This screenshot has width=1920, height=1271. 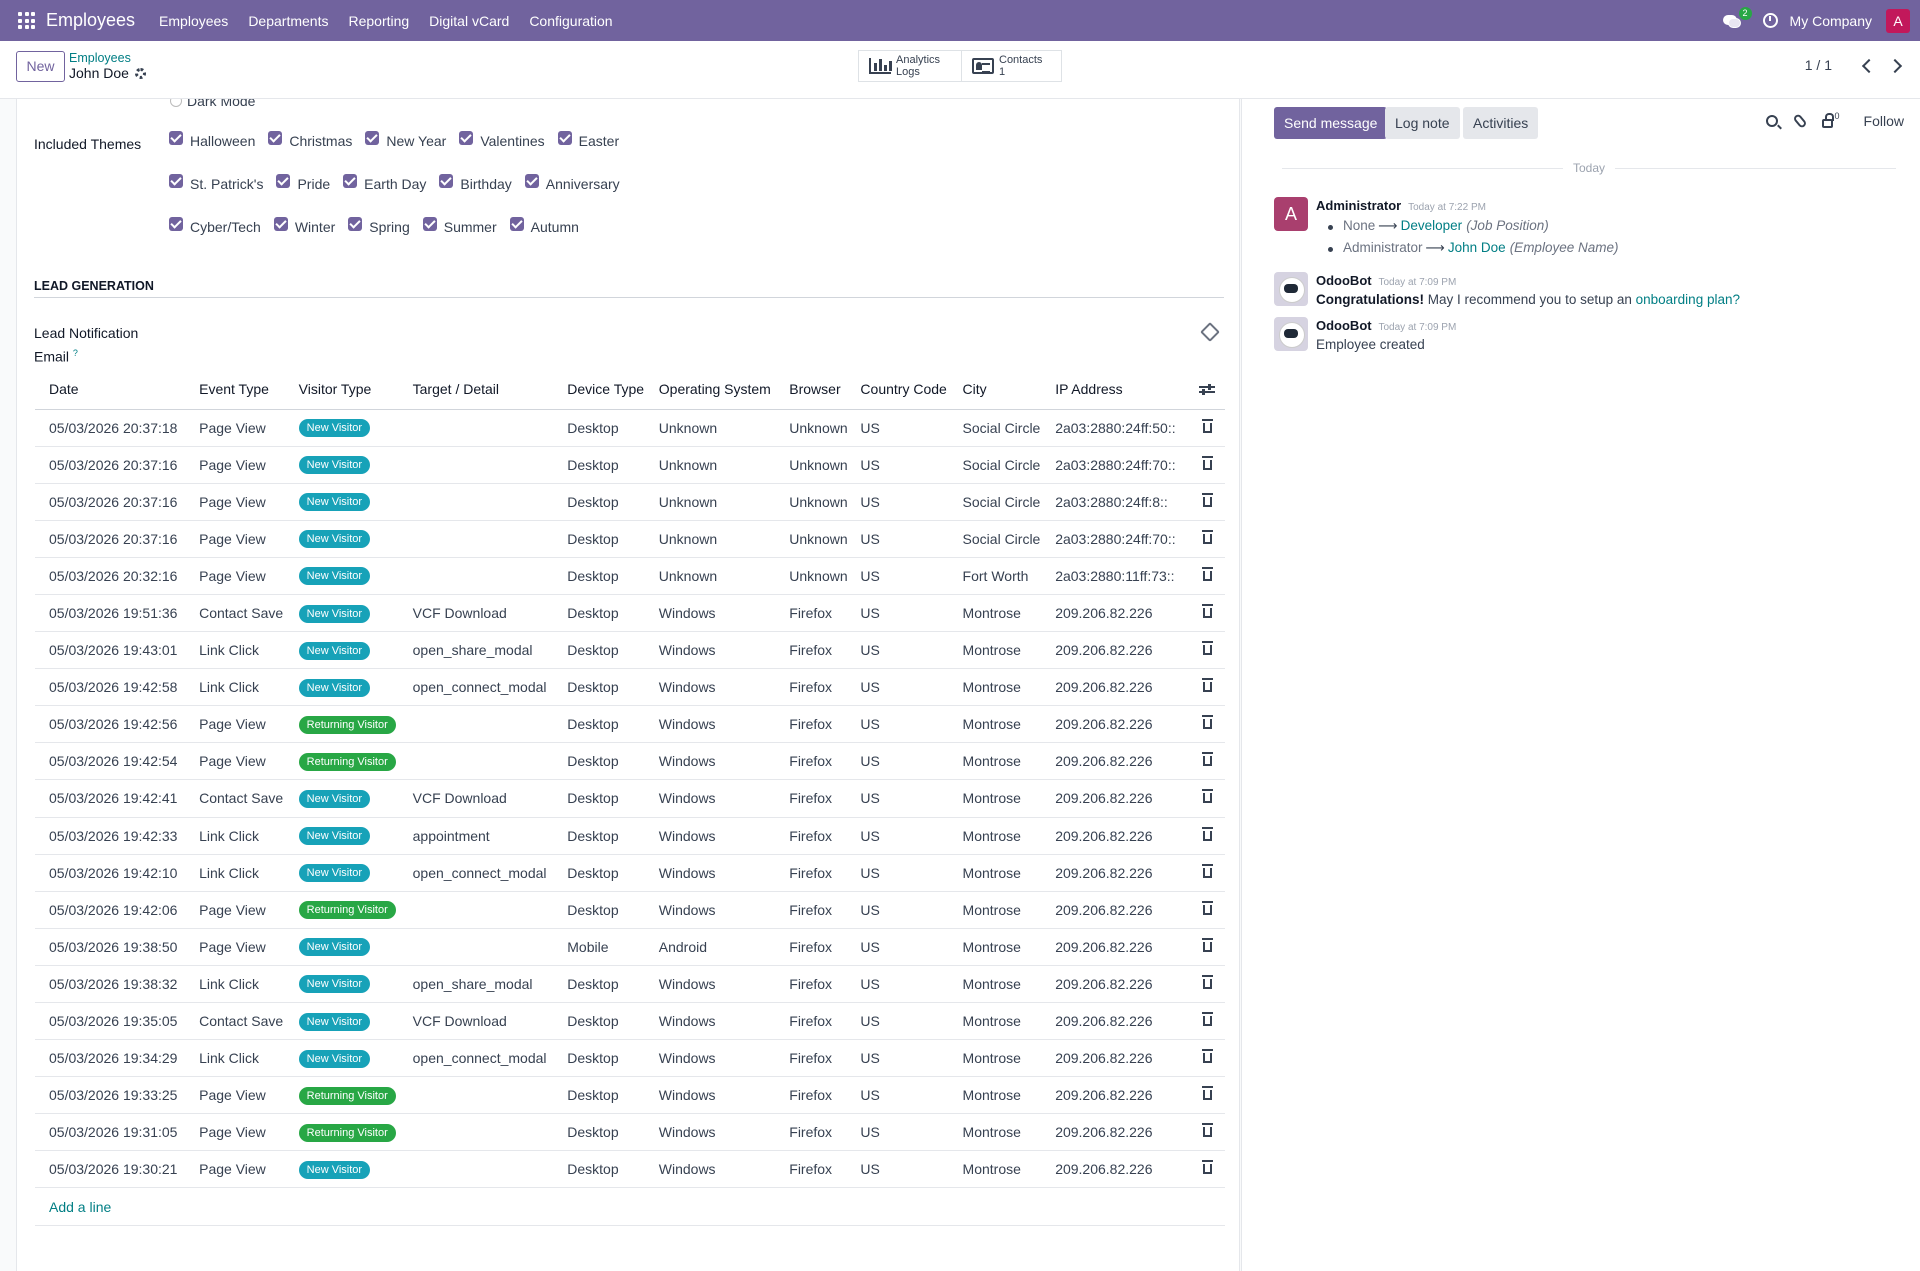 I want to click on theme-checkbox: Christmas, so click(x=310, y=140).